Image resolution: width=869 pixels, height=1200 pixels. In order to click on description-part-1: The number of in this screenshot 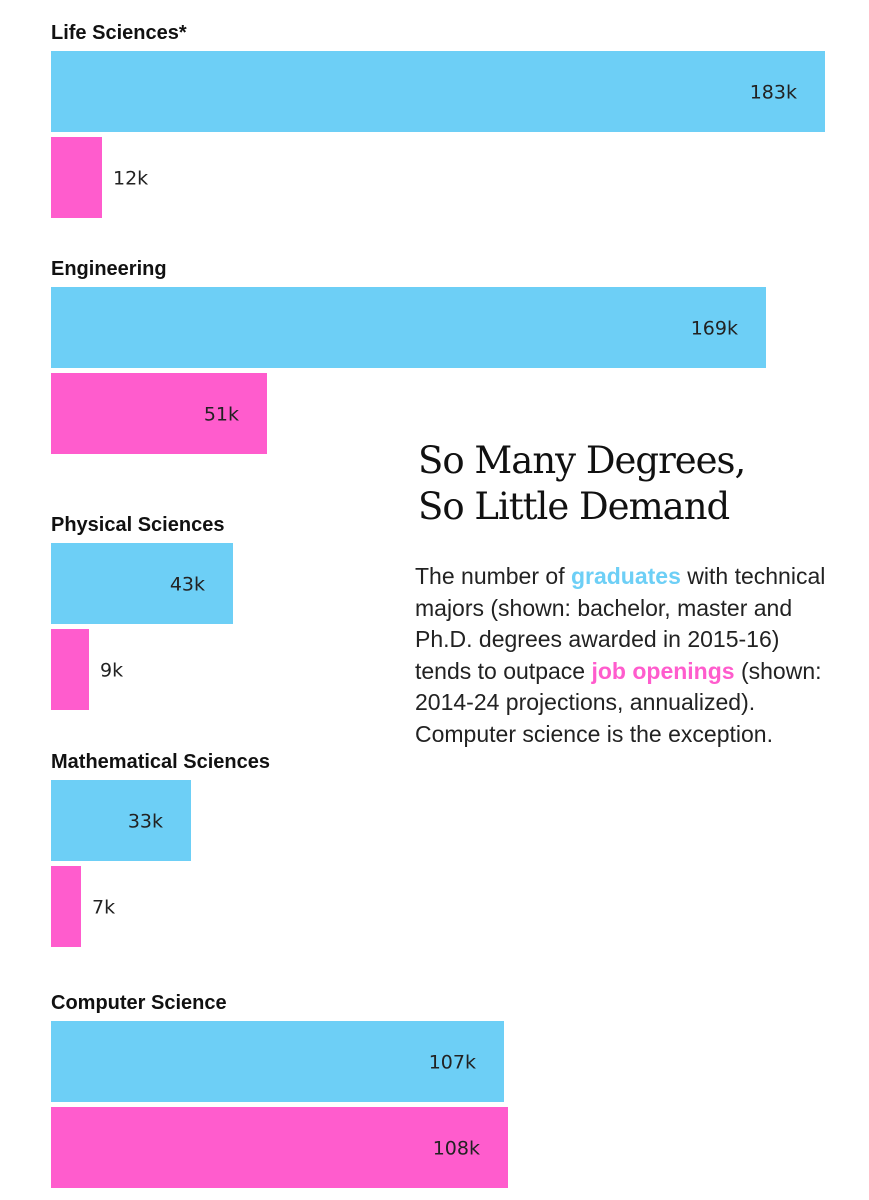, I will do `click(493, 576)`.